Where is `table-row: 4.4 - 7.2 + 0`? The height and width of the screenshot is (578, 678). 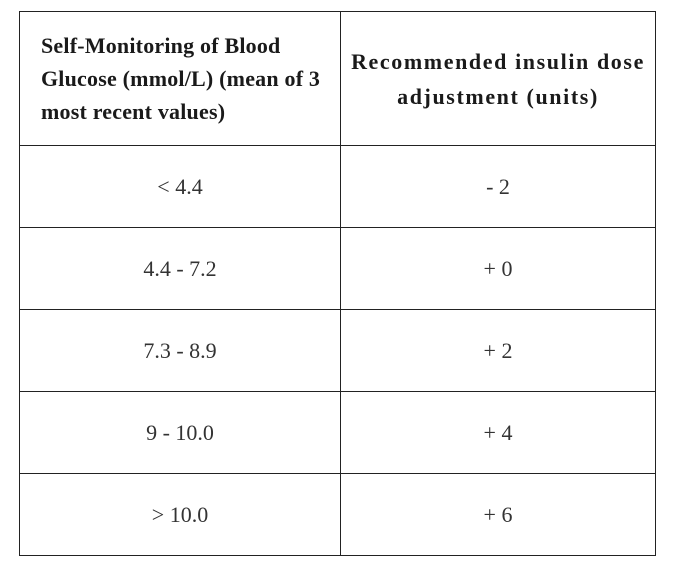 table-row: 4.4 - 7.2 + 0 is located at coordinates (337, 268).